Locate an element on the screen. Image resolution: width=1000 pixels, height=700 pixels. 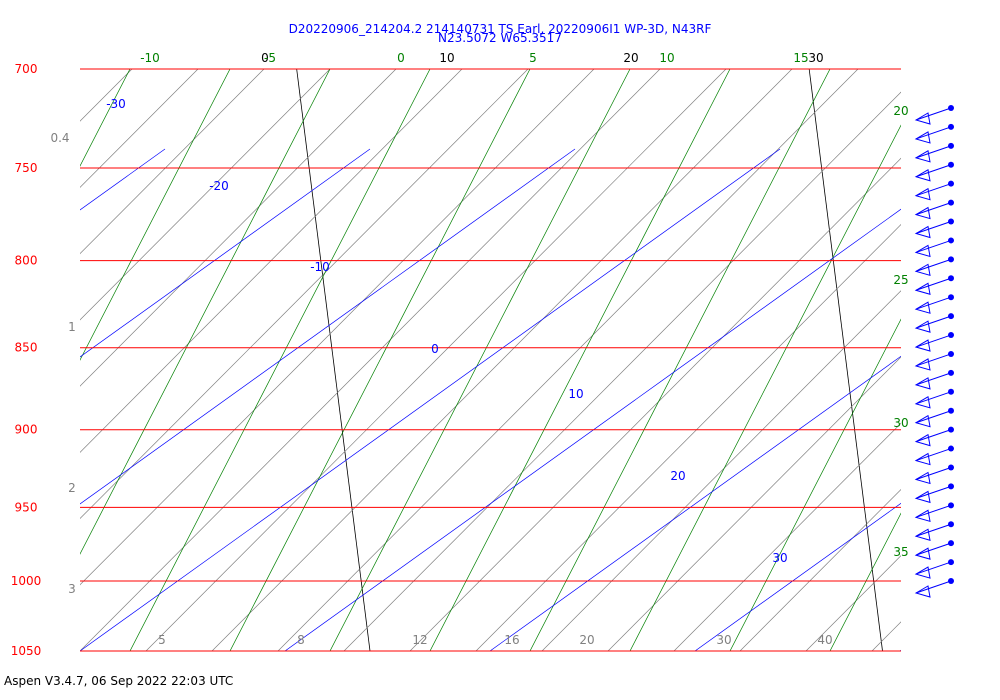
mixing-ratio-label: 40 is located at coordinates (824, 640).